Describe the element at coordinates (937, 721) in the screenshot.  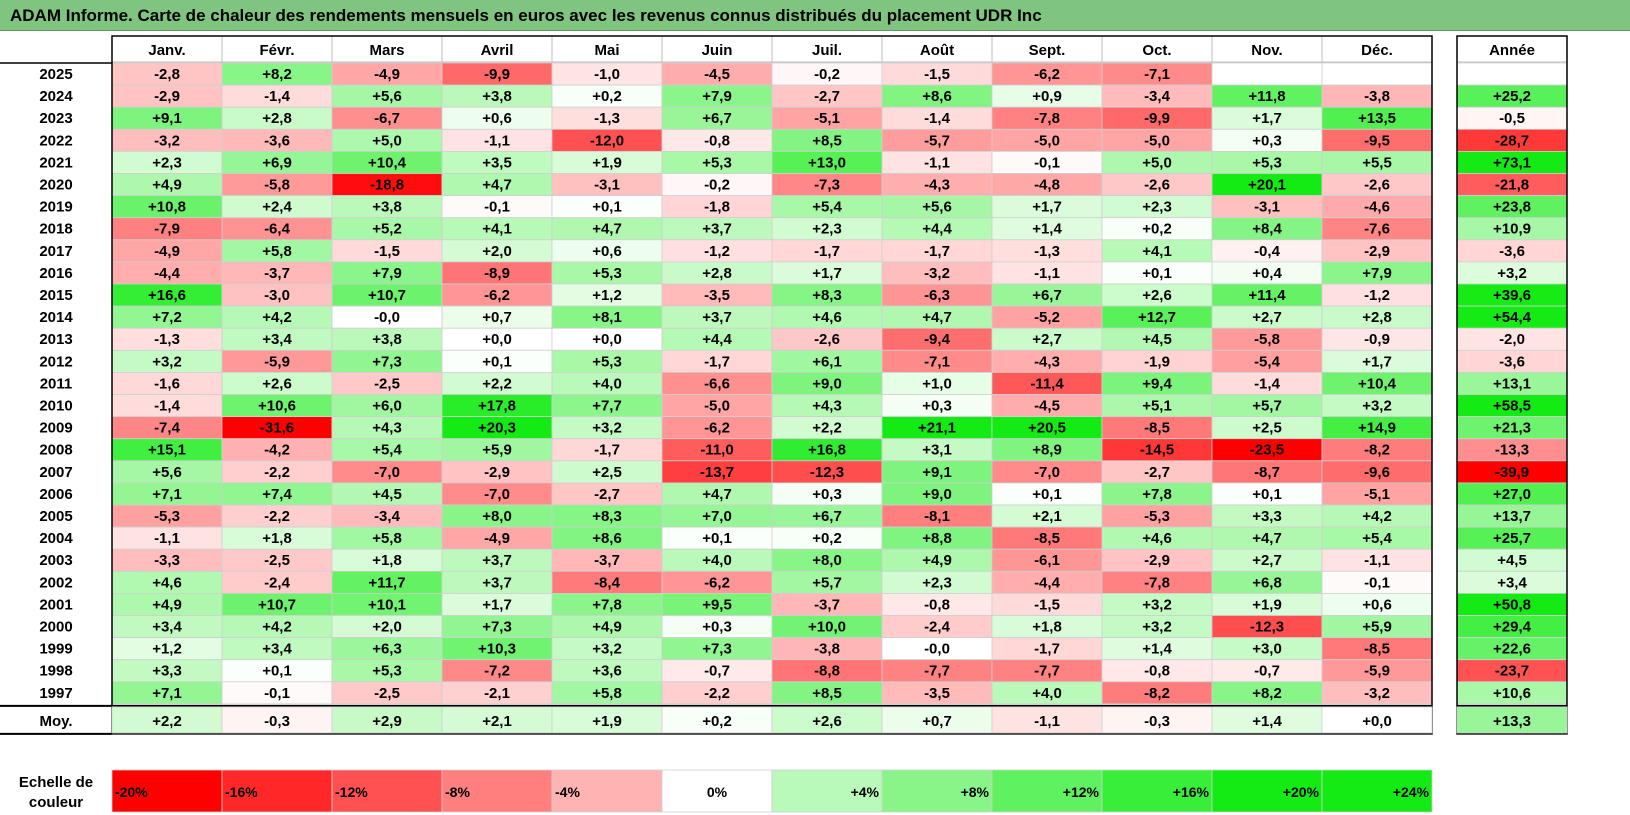
I see `average-value: +0,7` at that location.